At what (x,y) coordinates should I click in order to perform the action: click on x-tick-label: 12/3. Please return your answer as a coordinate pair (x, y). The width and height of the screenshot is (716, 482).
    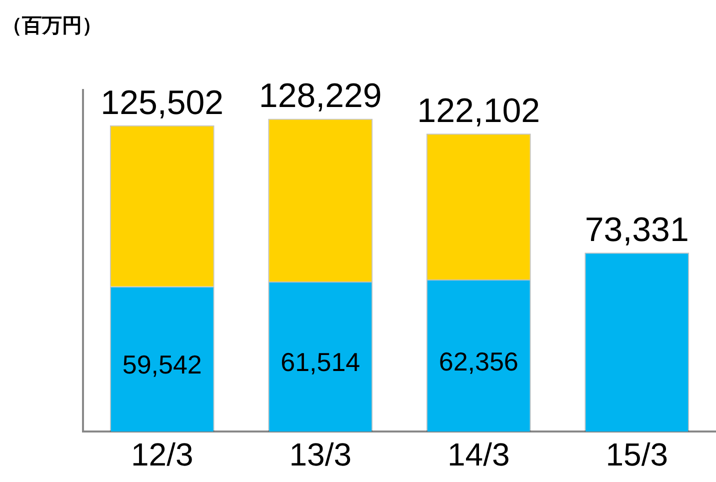
    Looking at the image, I should click on (162, 454).